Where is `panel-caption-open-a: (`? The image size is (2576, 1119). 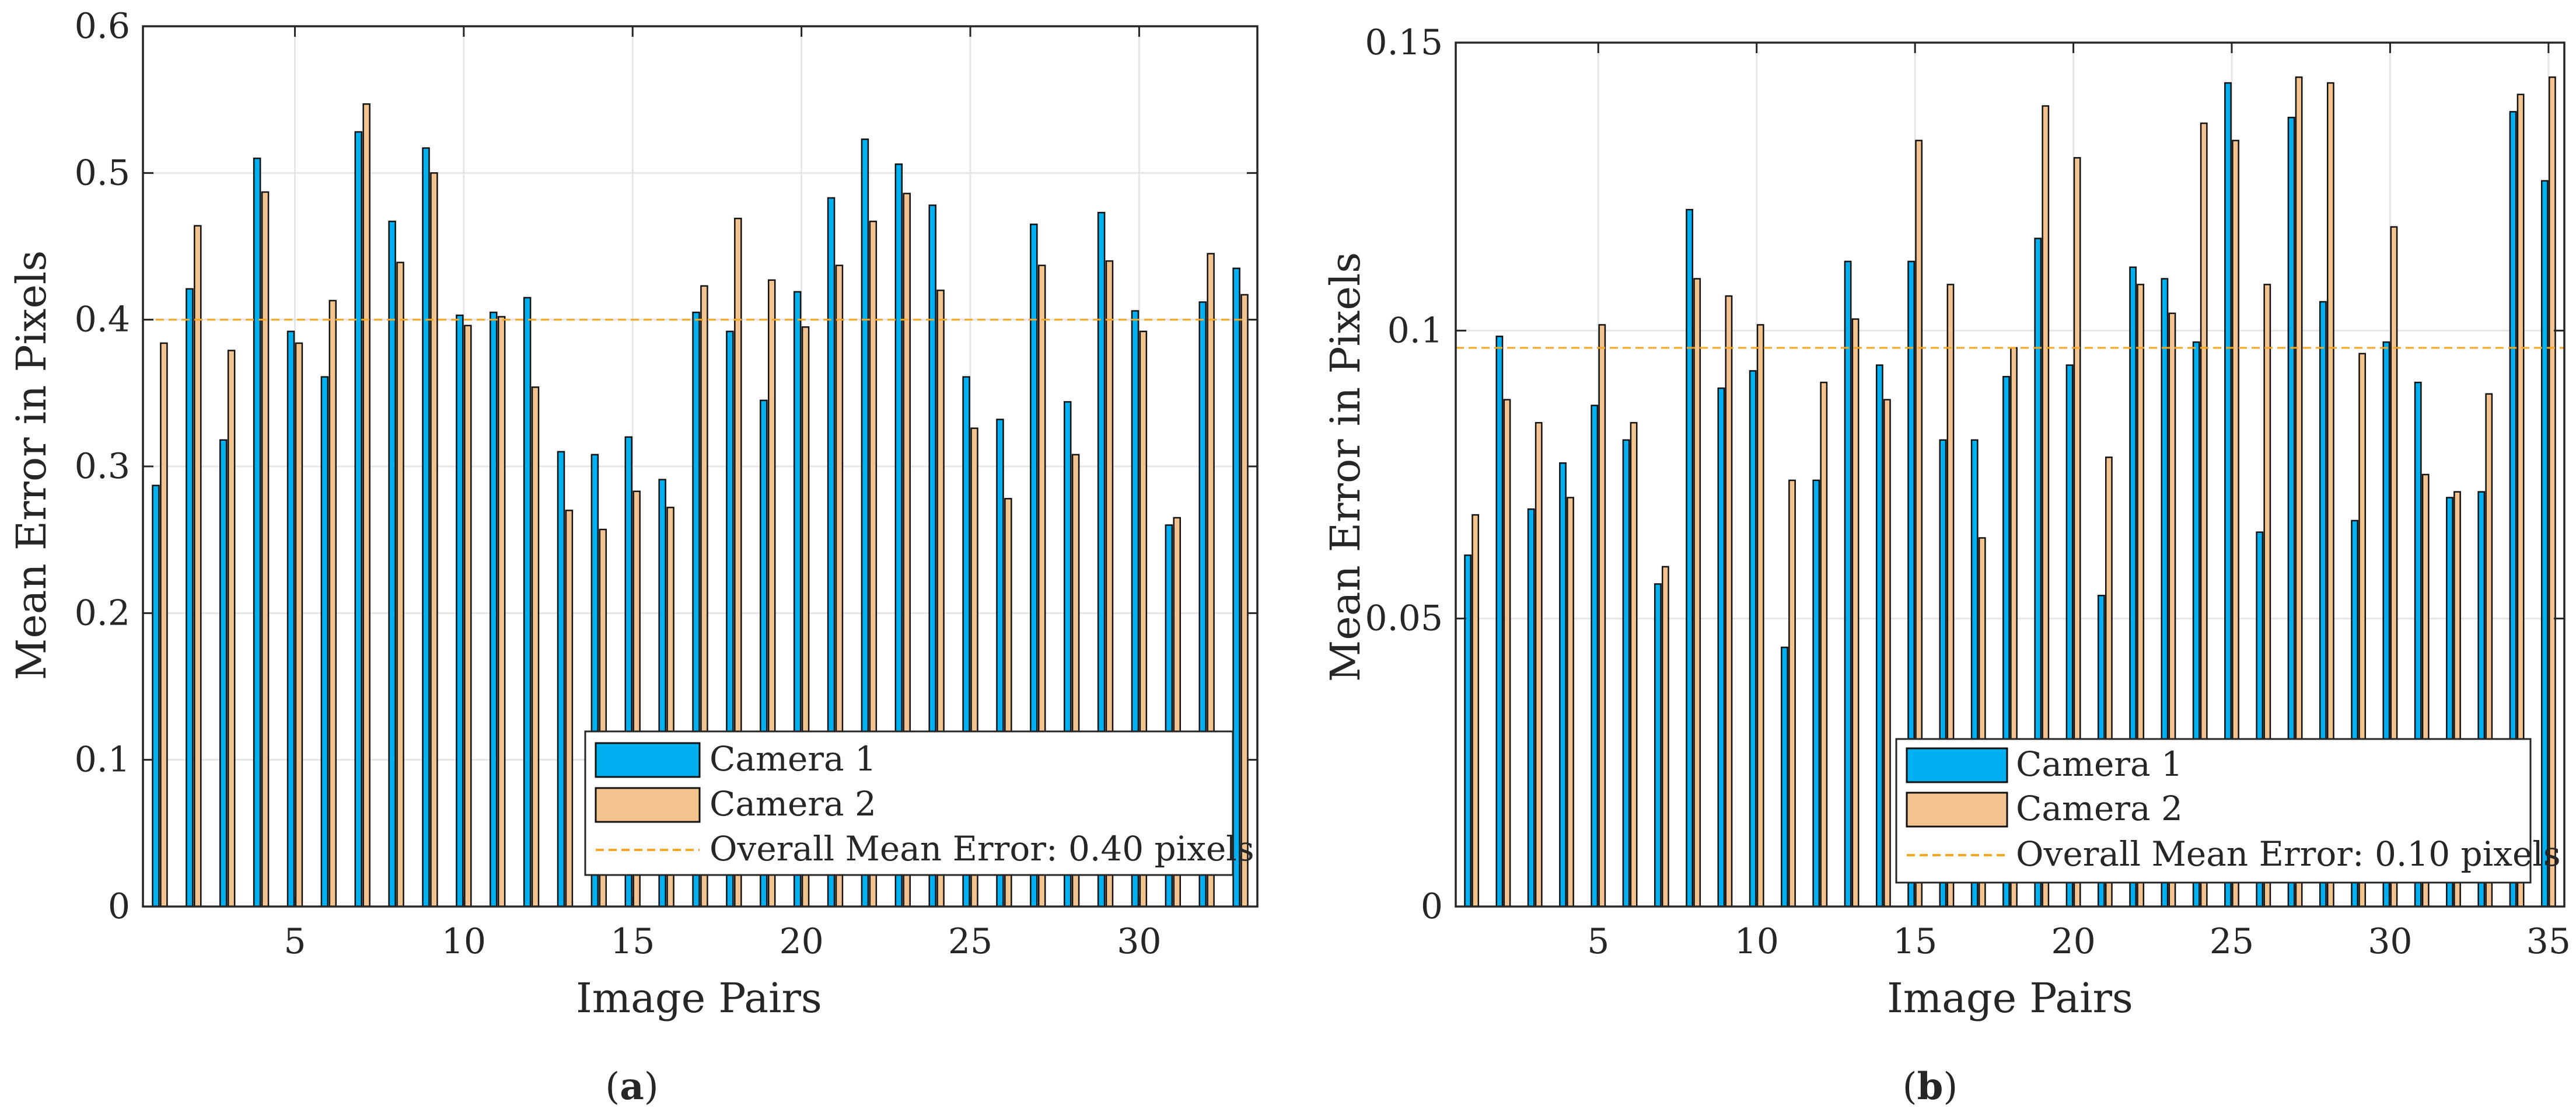 panel-caption-open-a: ( is located at coordinates (612, 1086).